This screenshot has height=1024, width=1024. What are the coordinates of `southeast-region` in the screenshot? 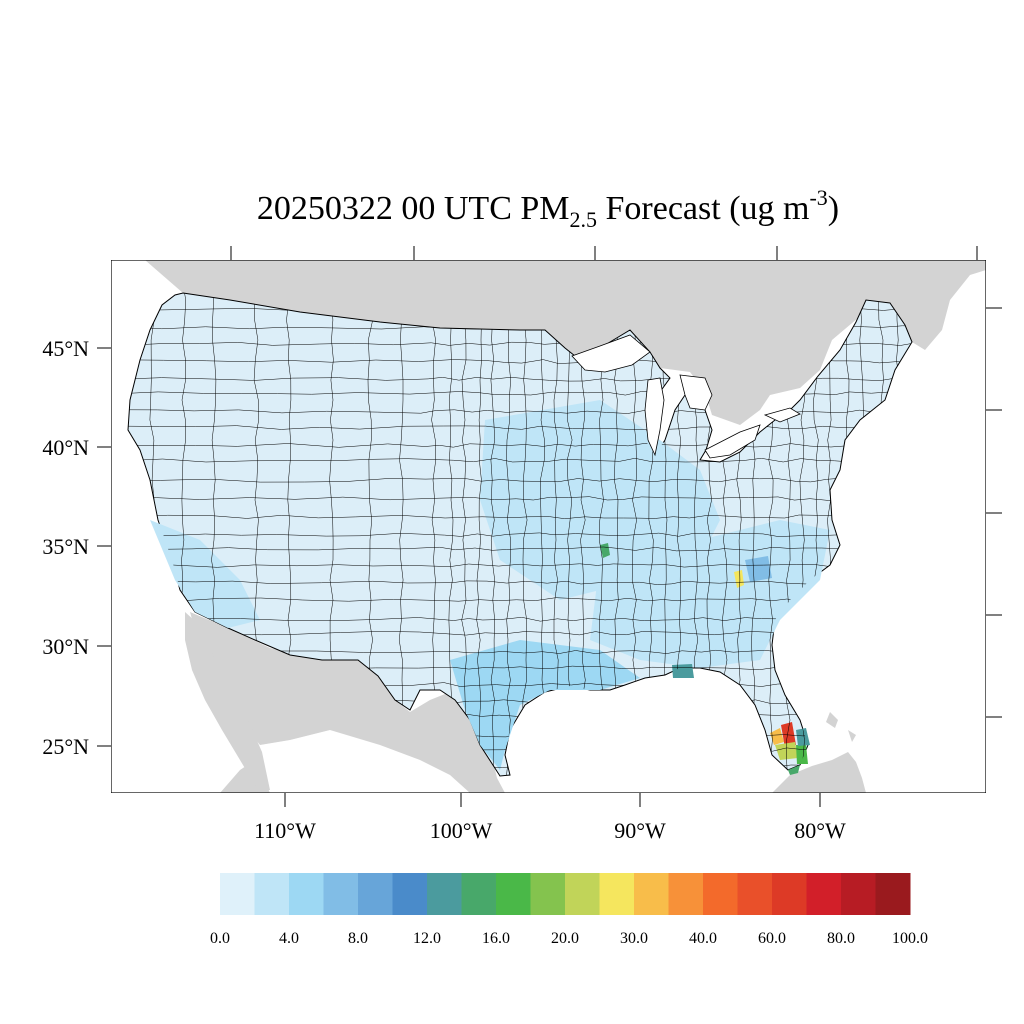 It's located at (710, 594).